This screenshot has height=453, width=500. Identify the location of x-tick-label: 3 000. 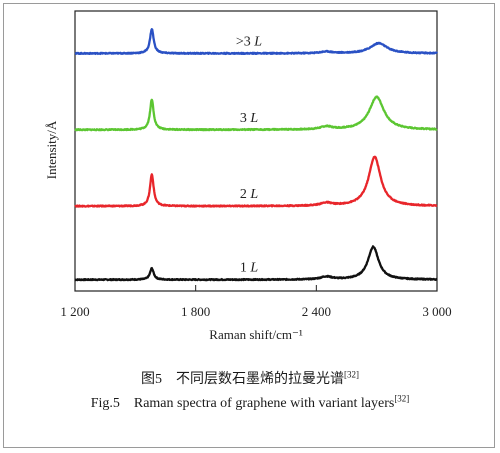
(436, 311).